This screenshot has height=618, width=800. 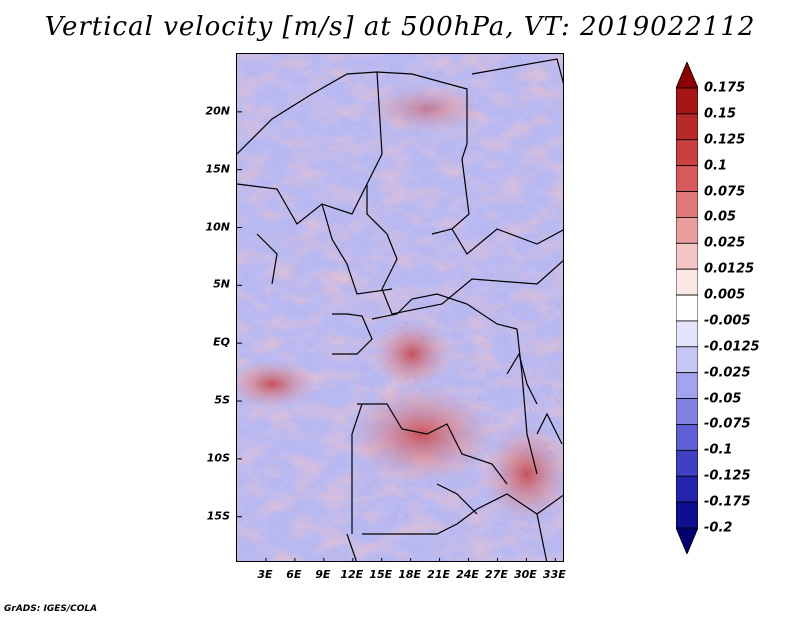 I want to click on colorbar-label: -0.05, so click(x=723, y=399).